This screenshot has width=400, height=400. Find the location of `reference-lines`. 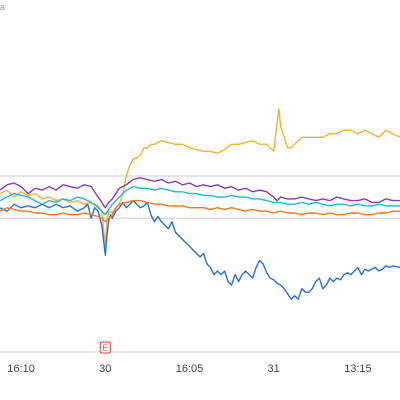

reference-lines is located at coordinates (200, 197).